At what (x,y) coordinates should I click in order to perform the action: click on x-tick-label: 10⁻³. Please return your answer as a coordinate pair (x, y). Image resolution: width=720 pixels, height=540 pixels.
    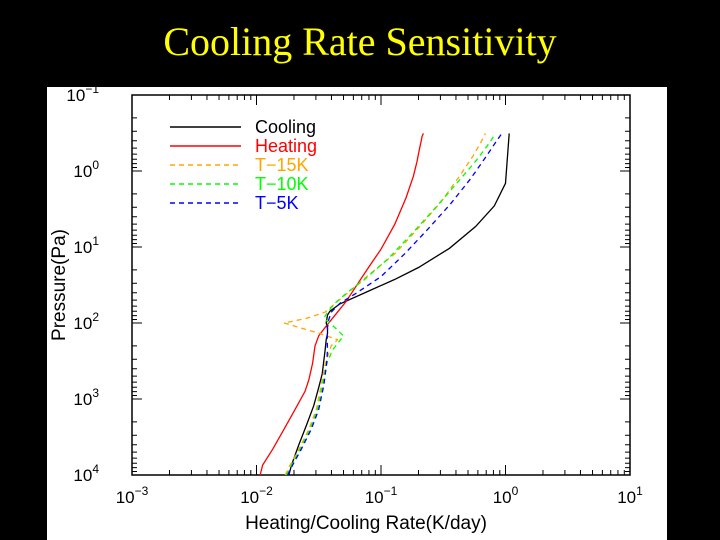
    Looking at the image, I should click on (132, 495).